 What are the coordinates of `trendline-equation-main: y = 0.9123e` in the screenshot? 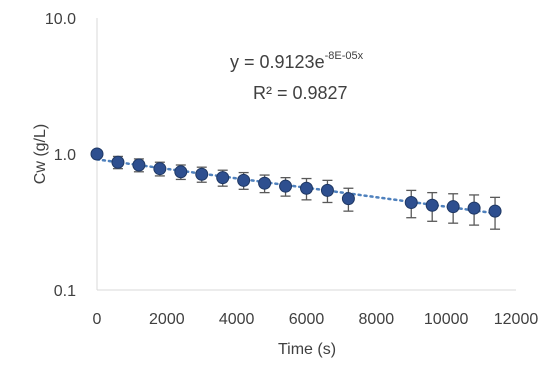 It's located at (277, 62).